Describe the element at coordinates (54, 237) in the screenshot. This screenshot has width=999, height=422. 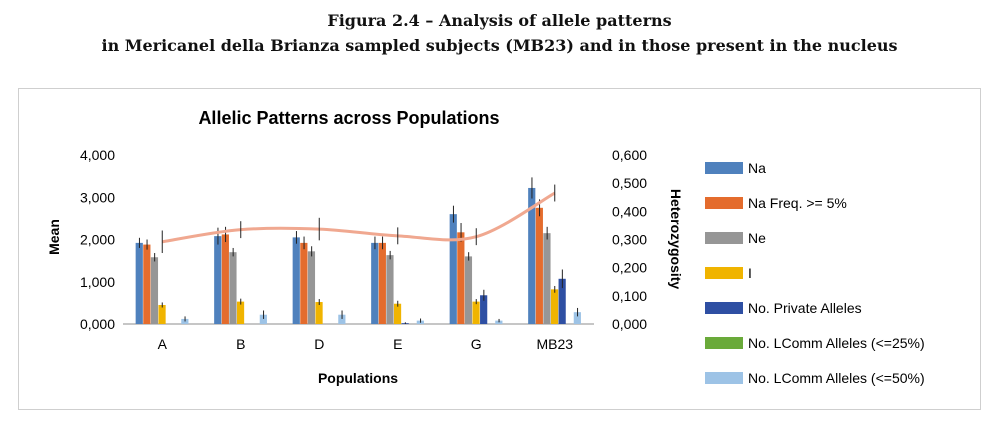
I see `y-axis-label: Mean` at that location.